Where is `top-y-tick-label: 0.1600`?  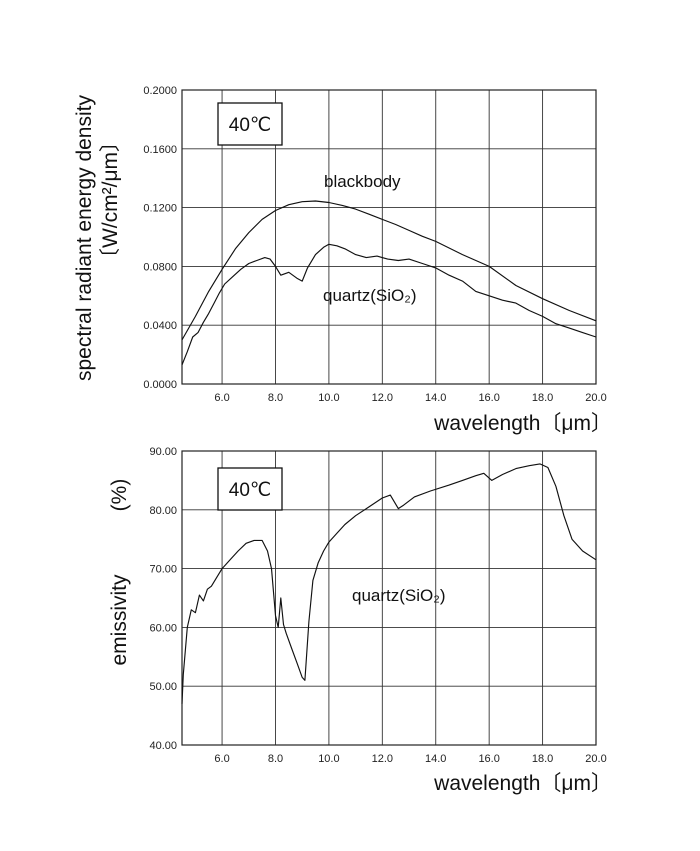
top-y-tick-label: 0.1600 is located at coordinates (160, 150).